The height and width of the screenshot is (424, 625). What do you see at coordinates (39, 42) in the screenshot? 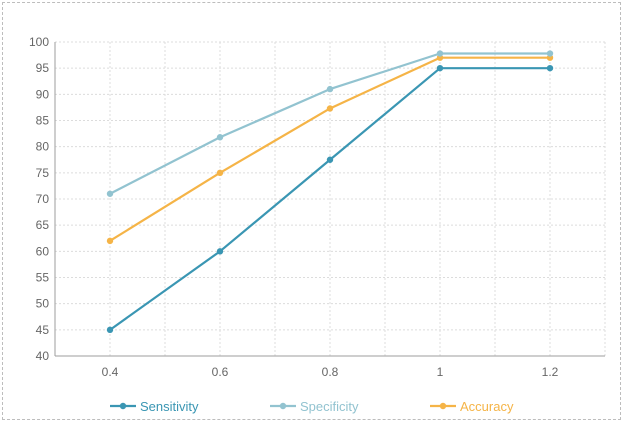
I see `y-tick-label: 100` at bounding box center [39, 42].